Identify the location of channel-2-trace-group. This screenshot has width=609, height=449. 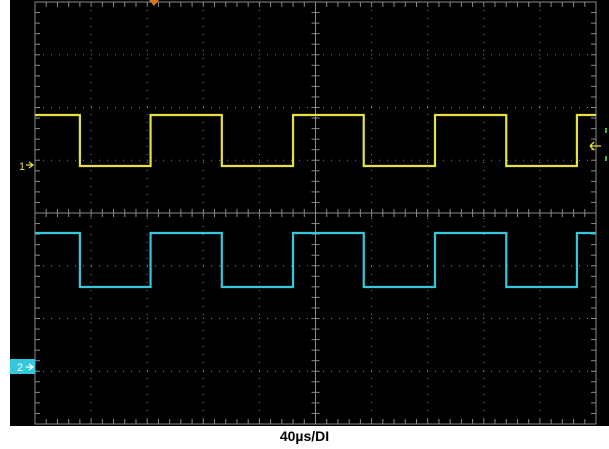
(315, 260).